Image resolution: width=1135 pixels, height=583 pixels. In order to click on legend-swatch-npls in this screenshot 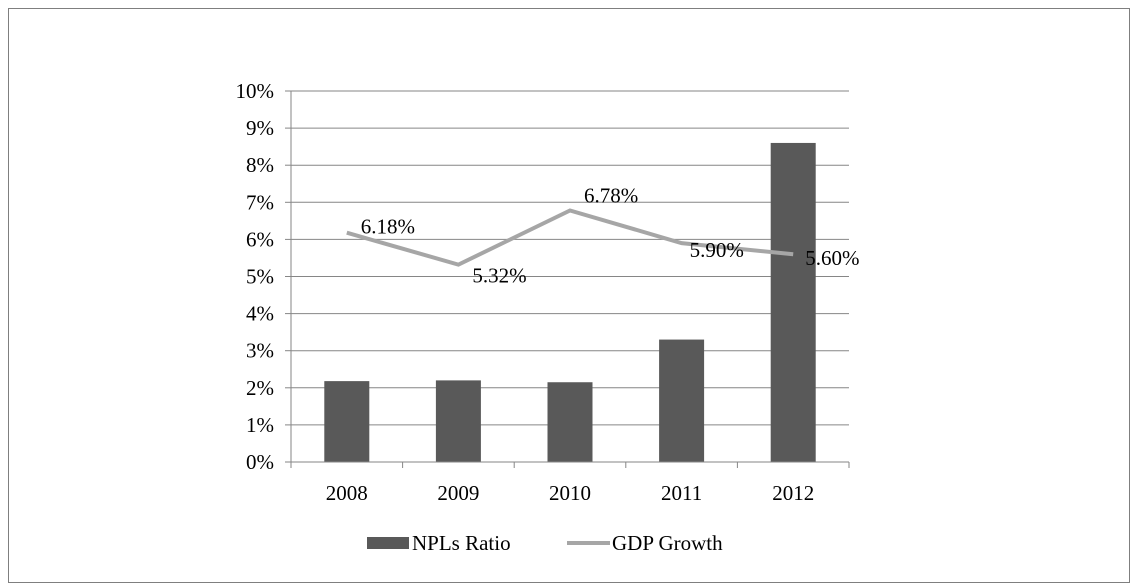, I will do `click(388, 543)`.